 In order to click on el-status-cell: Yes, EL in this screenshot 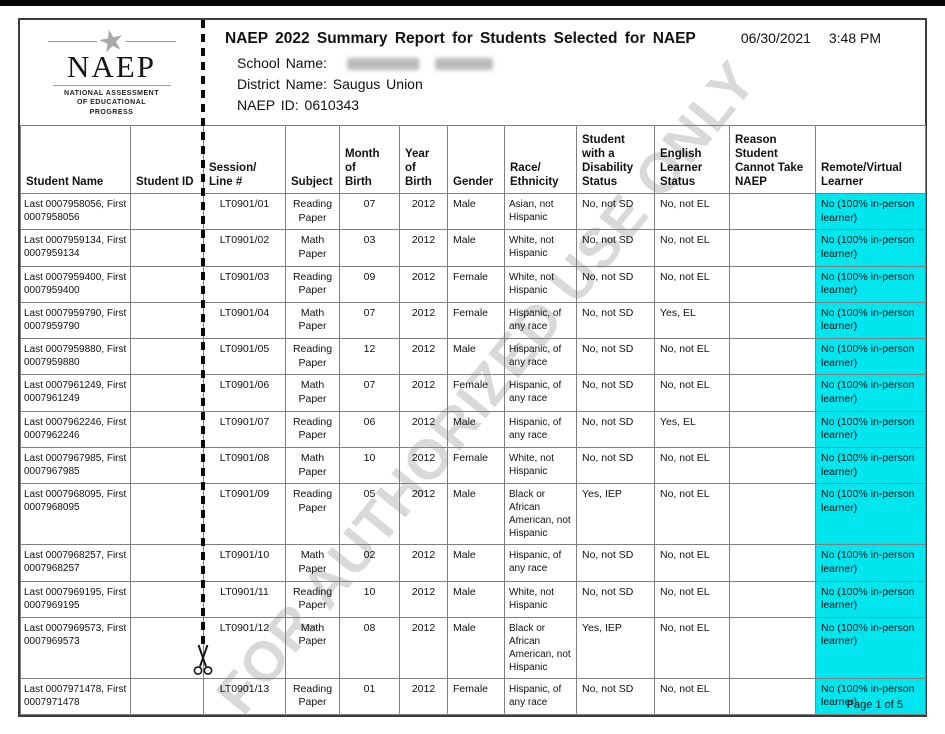, I will do `click(692, 429)`.